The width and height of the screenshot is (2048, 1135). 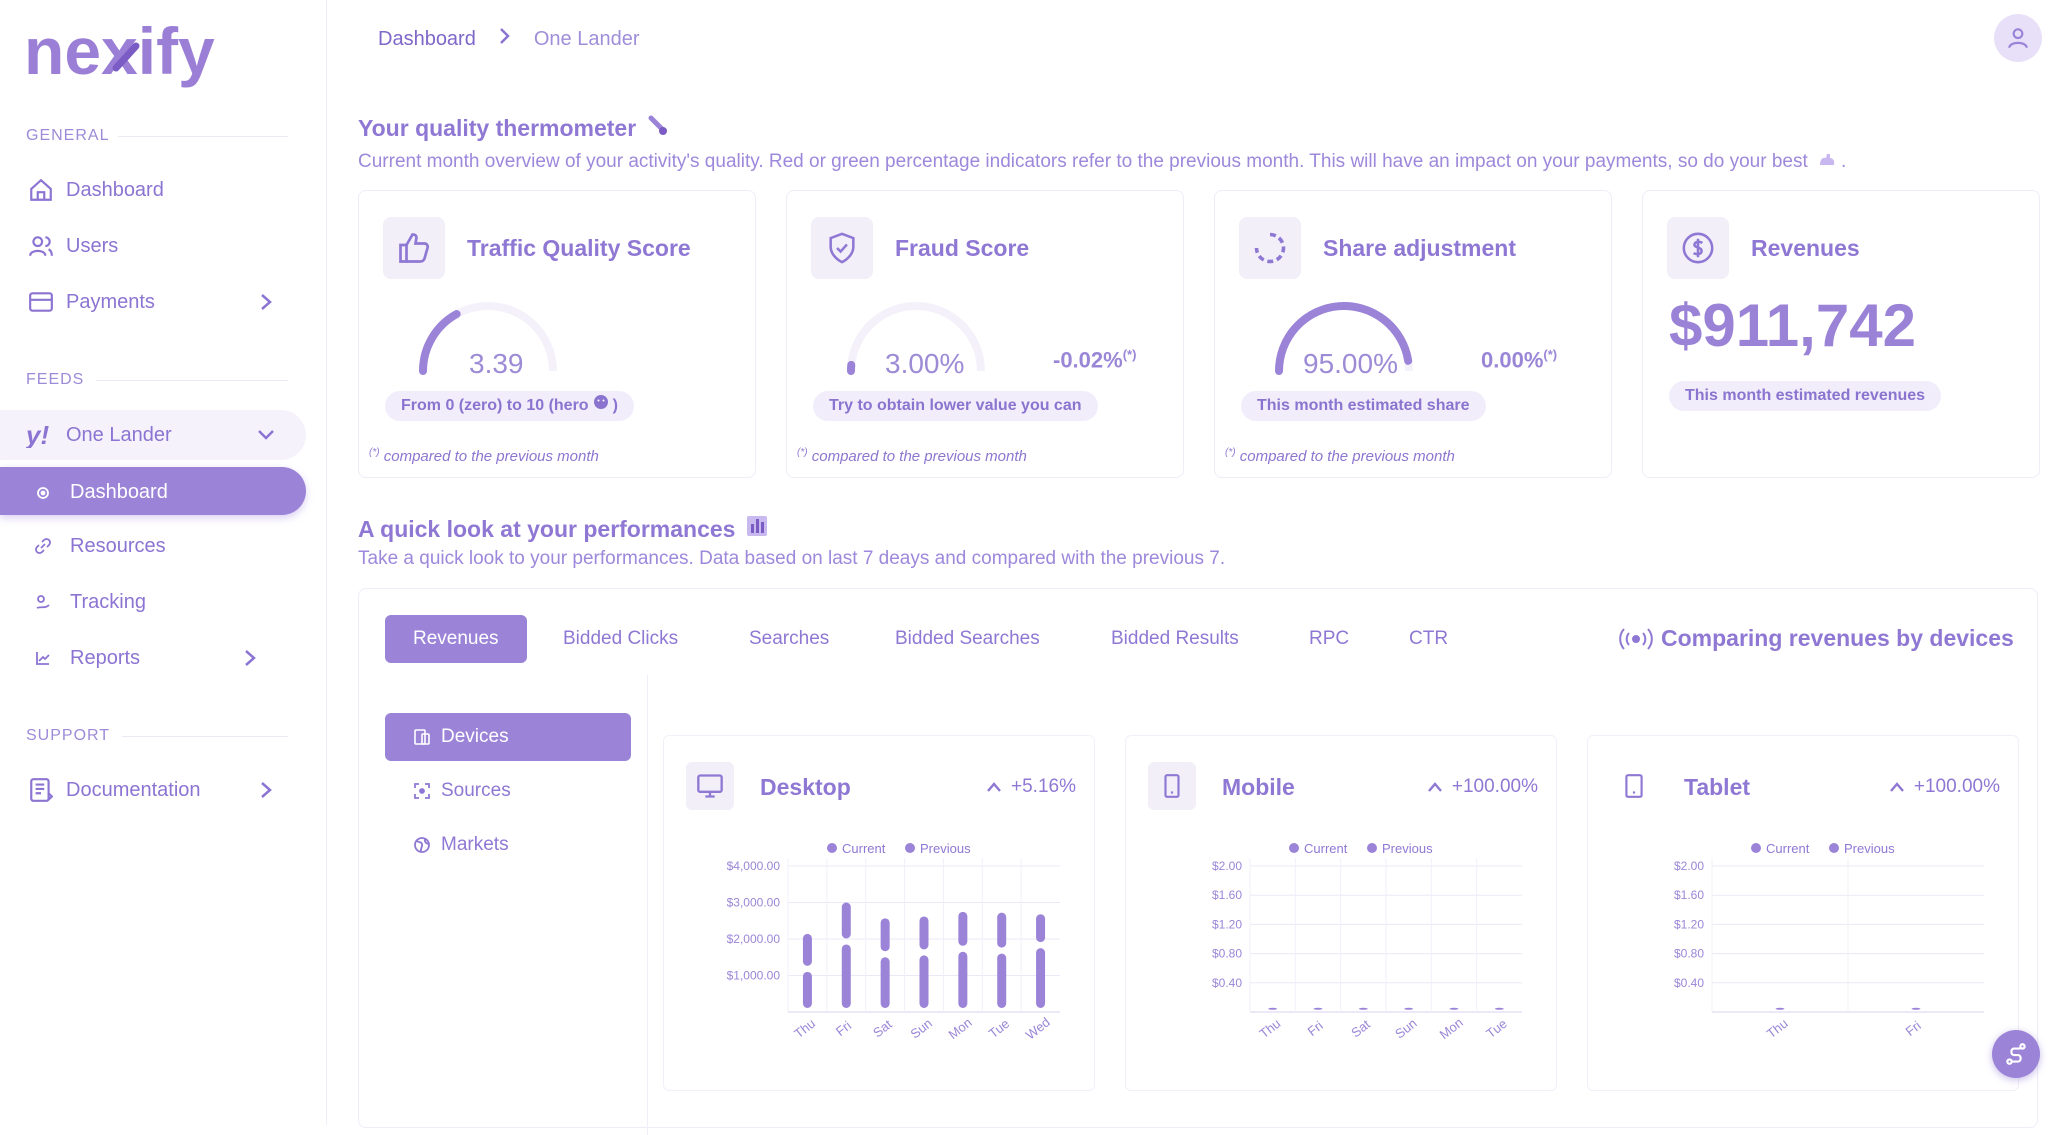 What do you see at coordinates (1550, 354) in the screenshot?
I see `delta-mark: (*)` at bounding box center [1550, 354].